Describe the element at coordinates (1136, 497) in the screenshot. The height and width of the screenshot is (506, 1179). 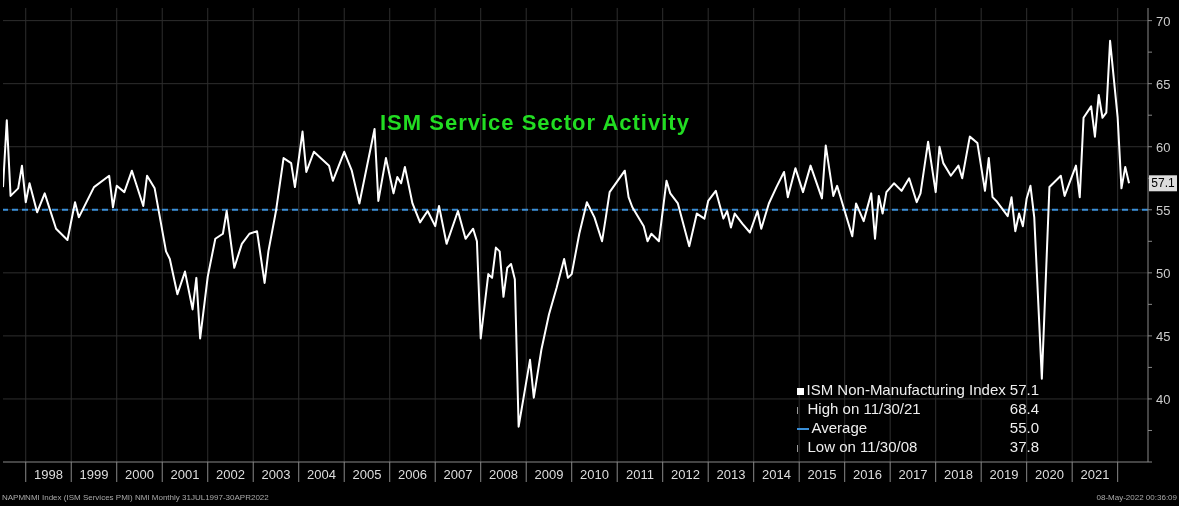
I see `text: 08-May-2022 00:36:09` at that location.